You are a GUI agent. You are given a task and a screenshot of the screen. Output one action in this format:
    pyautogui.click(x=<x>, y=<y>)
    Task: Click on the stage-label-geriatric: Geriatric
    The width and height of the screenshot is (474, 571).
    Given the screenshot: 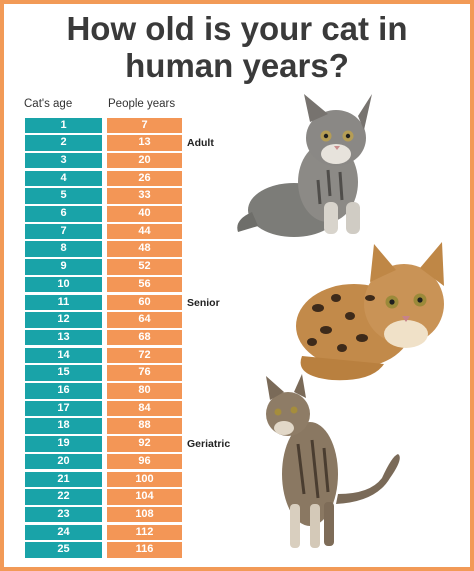 What is the action you would take?
    pyautogui.click(x=209, y=444)
    